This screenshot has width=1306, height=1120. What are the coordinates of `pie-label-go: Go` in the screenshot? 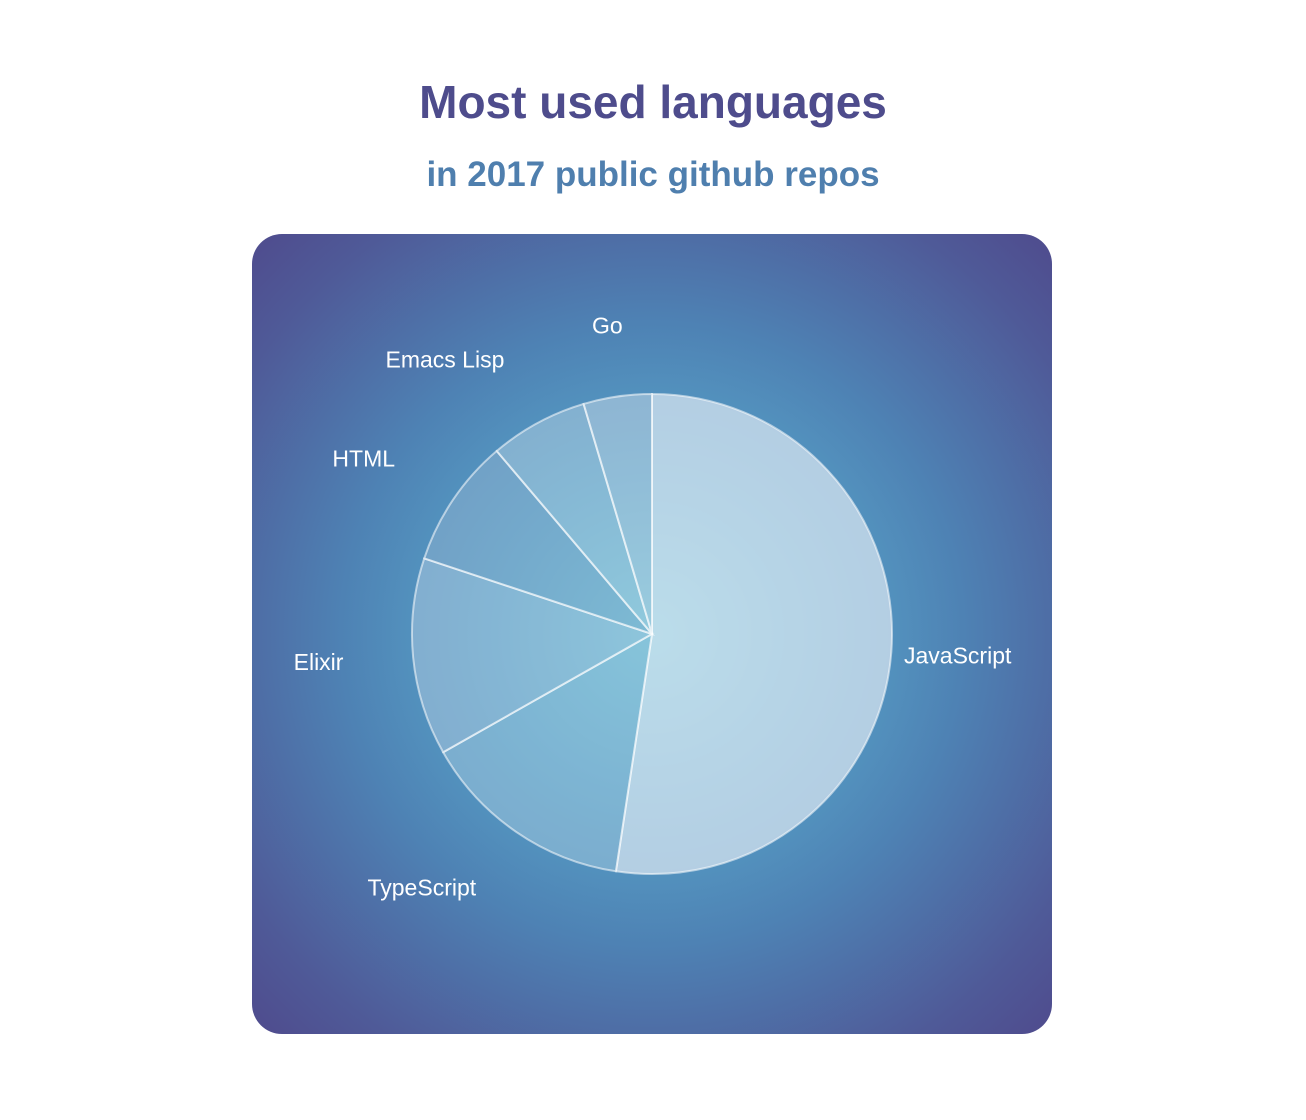 It's located at (607, 325).